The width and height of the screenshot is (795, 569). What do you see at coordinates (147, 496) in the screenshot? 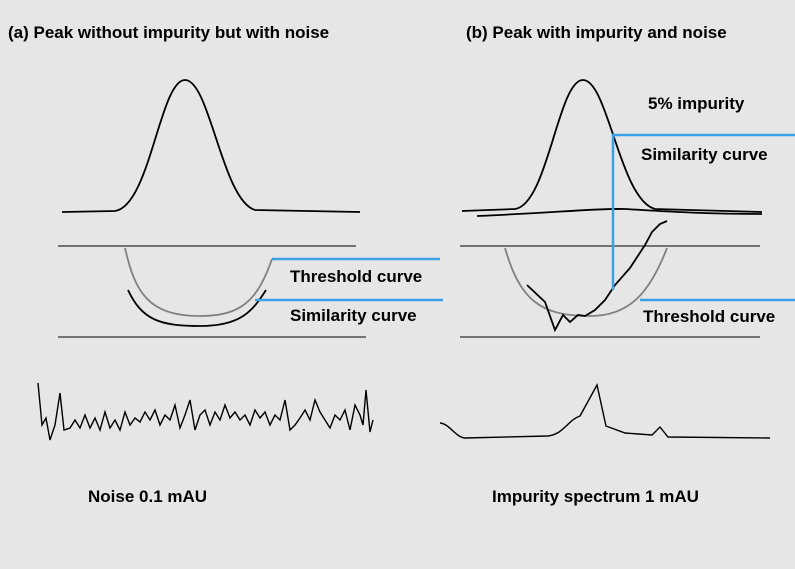
I see `caption: Noise 0.1 mAU` at bounding box center [147, 496].